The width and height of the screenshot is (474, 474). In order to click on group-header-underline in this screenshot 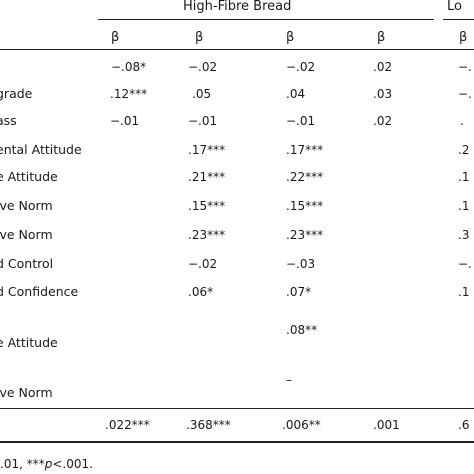, I will do `click(266, 19)`.